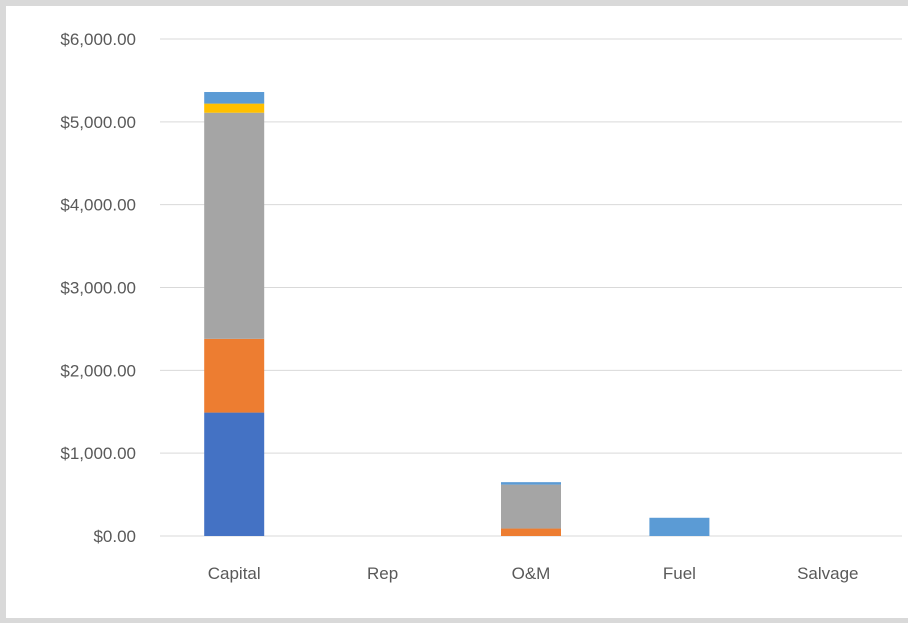 This screenshot has height=623, width=908. I want to click on x-tick-label: Salvage, so click(827, 573).